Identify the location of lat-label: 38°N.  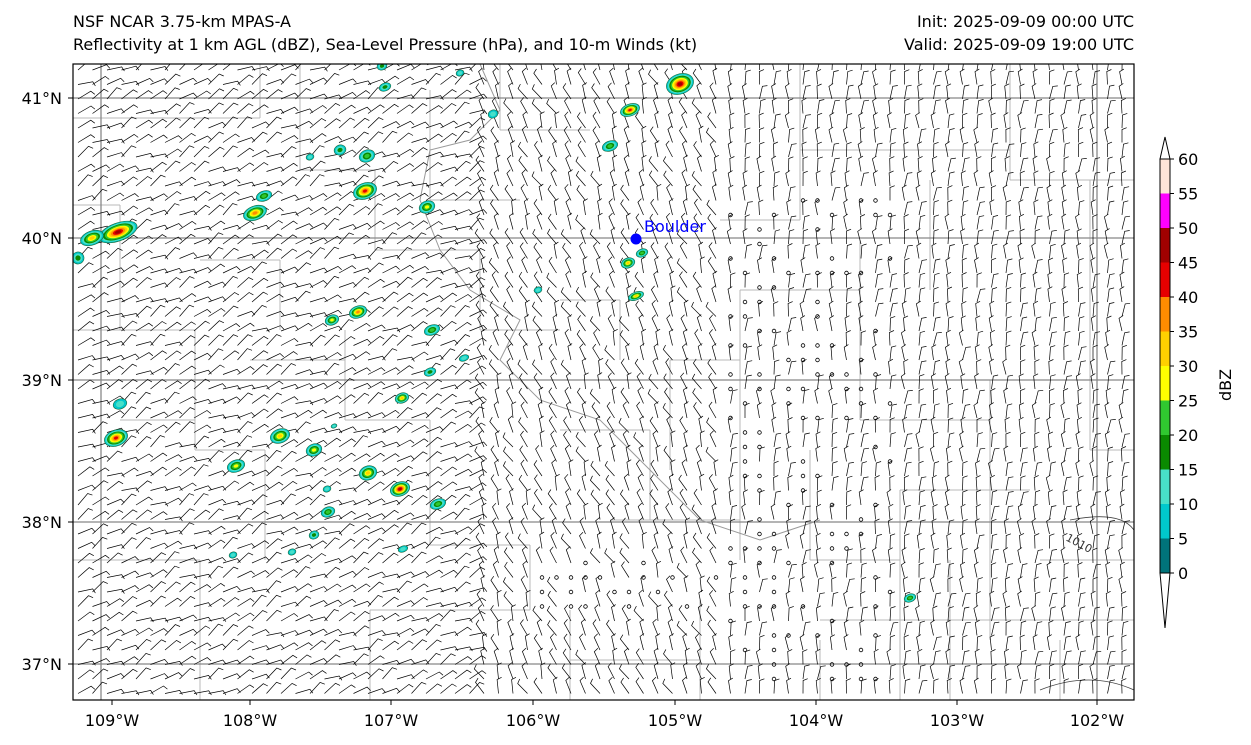
(42, 522).